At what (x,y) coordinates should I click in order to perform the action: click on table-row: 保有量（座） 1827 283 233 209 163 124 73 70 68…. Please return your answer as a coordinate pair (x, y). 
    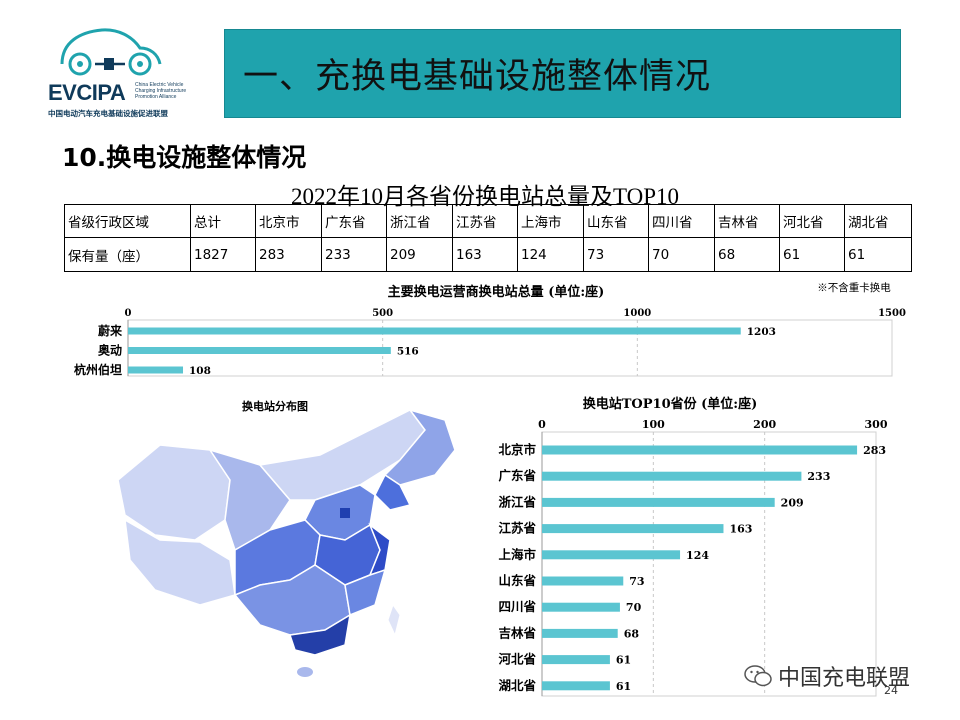
    Looking at the image, I should click on (488, 254).